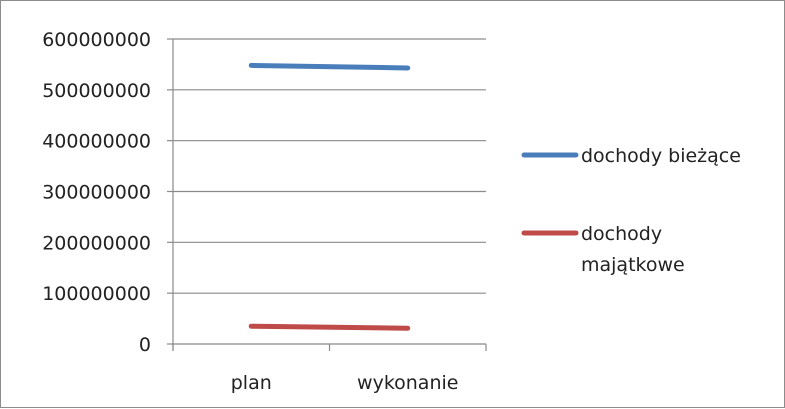 The width and height of the screenshot is (785, 409). Describe the element at coordinates (96, 91) in the screenshot. I see `y-tick-label: 500000000` at that location.